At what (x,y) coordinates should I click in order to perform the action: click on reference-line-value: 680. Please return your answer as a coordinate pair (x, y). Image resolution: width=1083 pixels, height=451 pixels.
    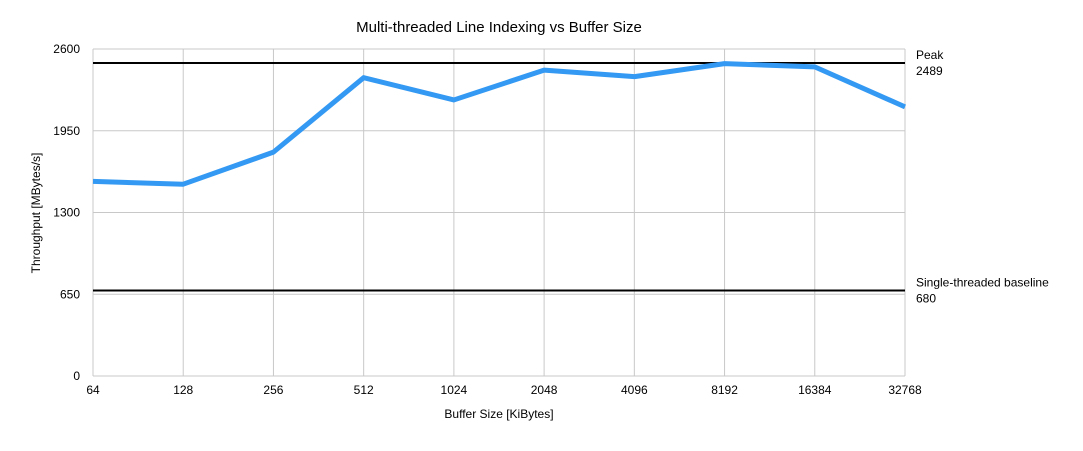
    Looking at the image, I should click on (926, 298).